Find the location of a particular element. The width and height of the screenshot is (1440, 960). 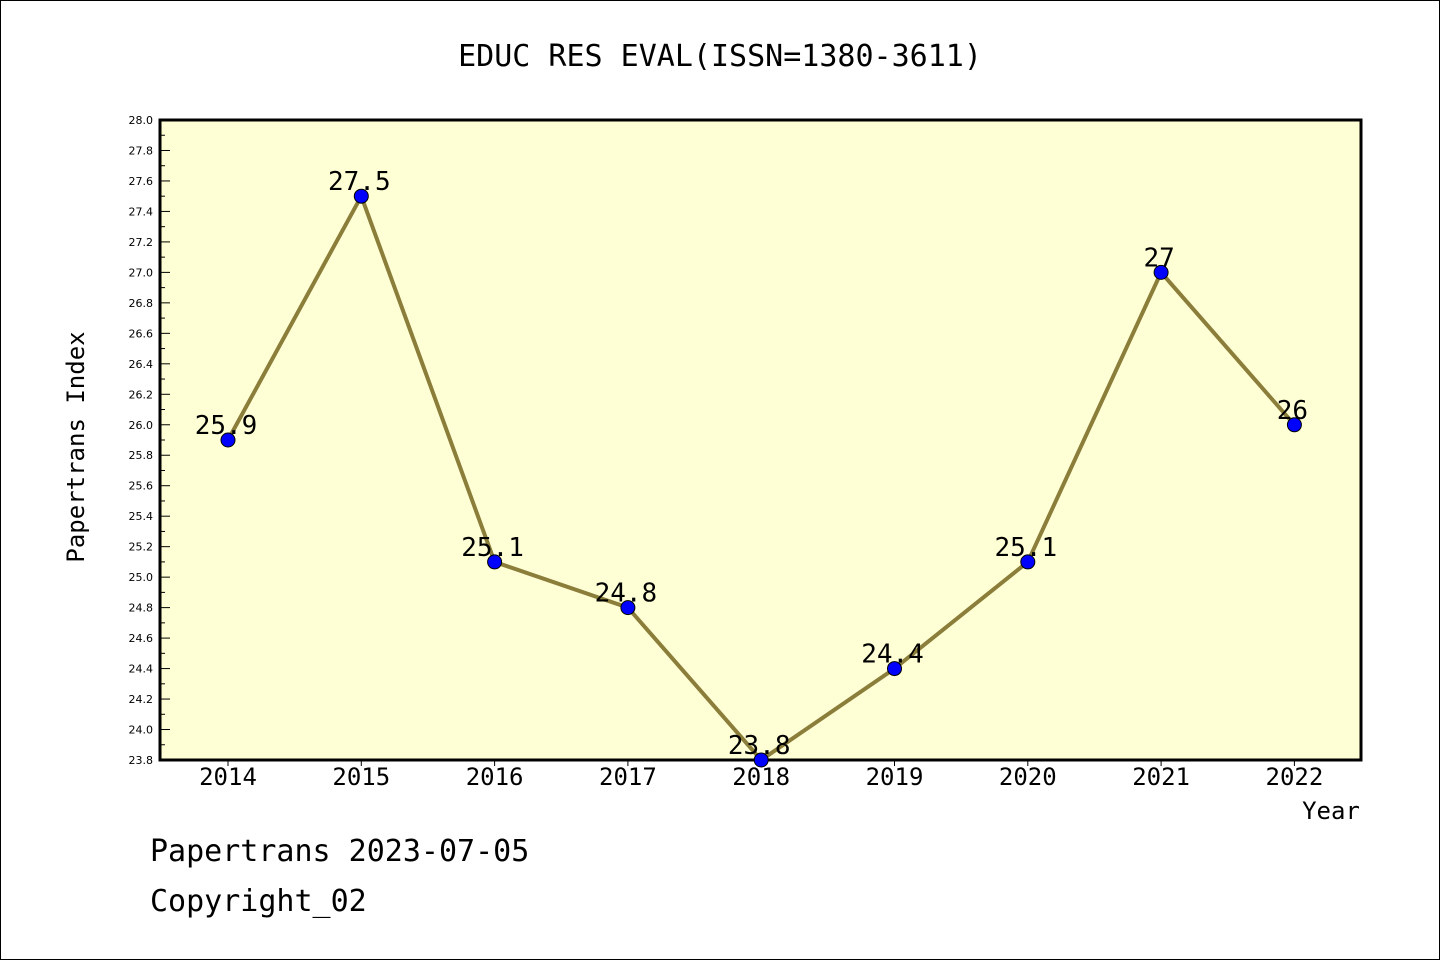

data-label: 27 is located at coordinates (1158, 258).